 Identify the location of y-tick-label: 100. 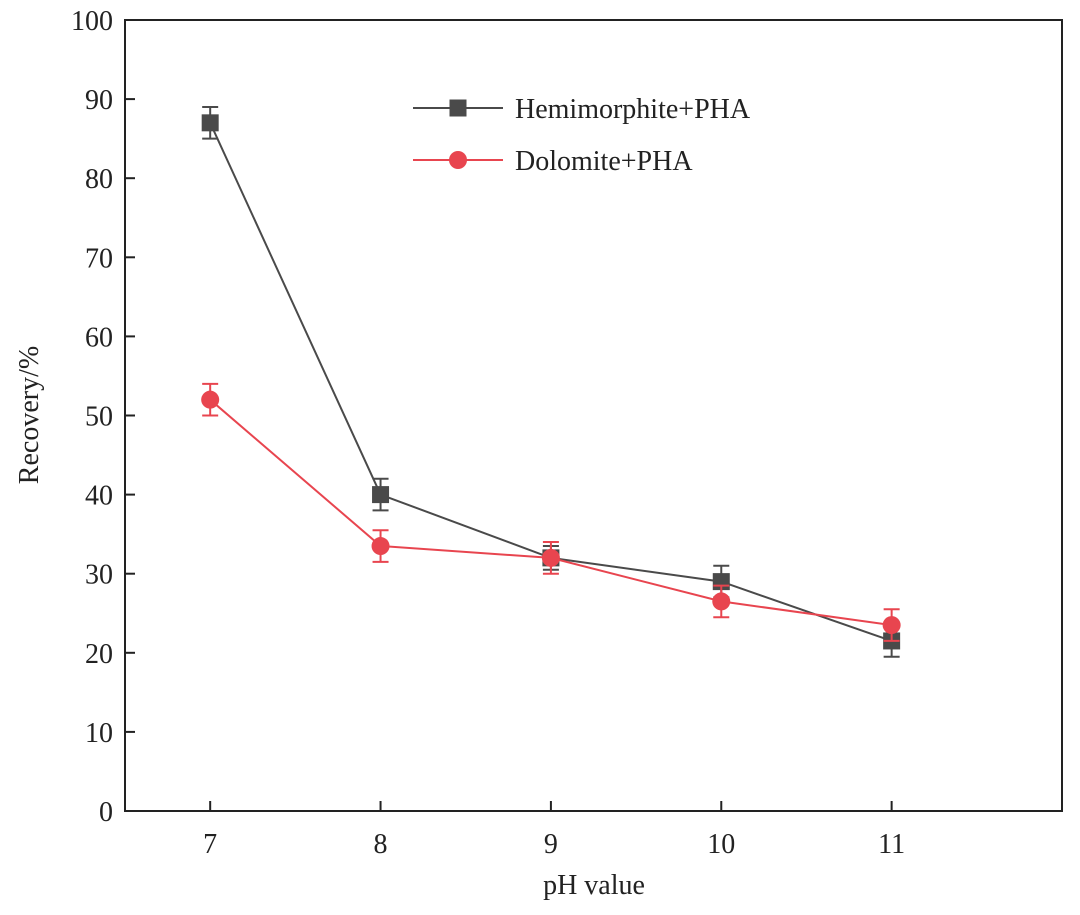
(92, 21).